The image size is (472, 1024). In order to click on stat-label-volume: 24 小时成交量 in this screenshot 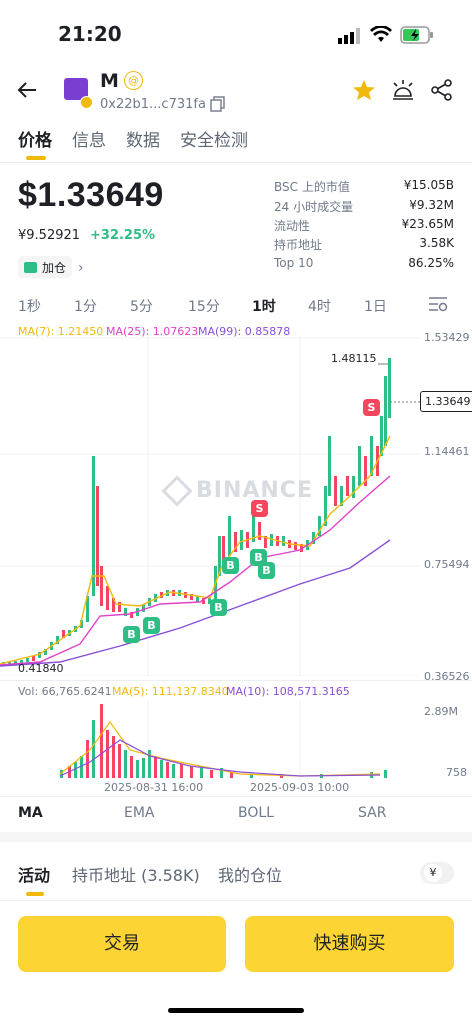, I will do `click(314, 207)`.